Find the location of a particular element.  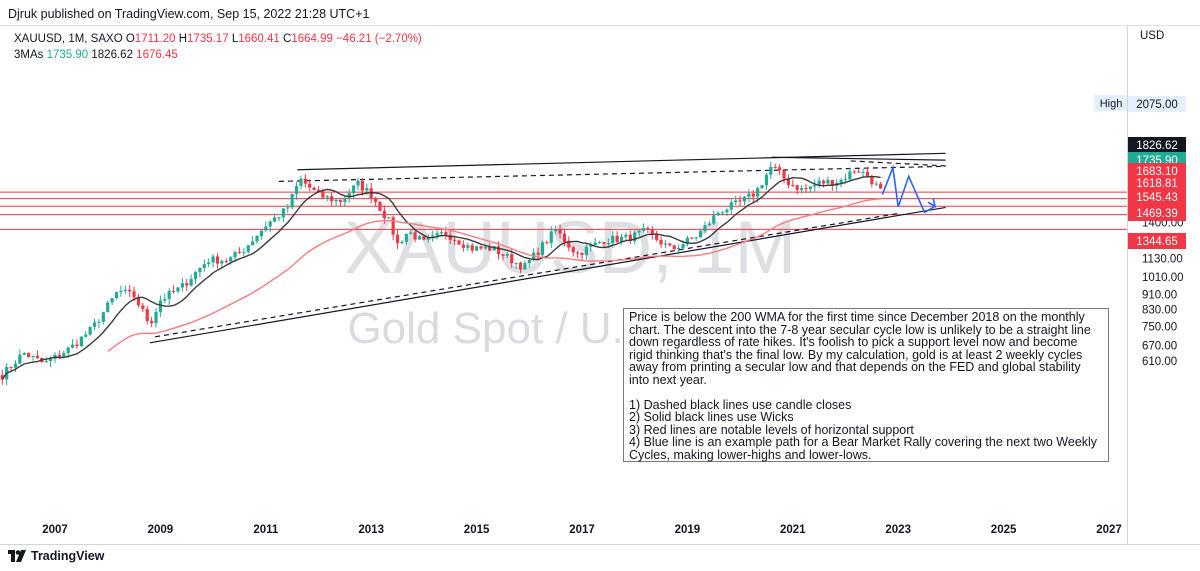

symbol-label: XAUUSD, 1M, SAXO is located at coordinates (68, 39).